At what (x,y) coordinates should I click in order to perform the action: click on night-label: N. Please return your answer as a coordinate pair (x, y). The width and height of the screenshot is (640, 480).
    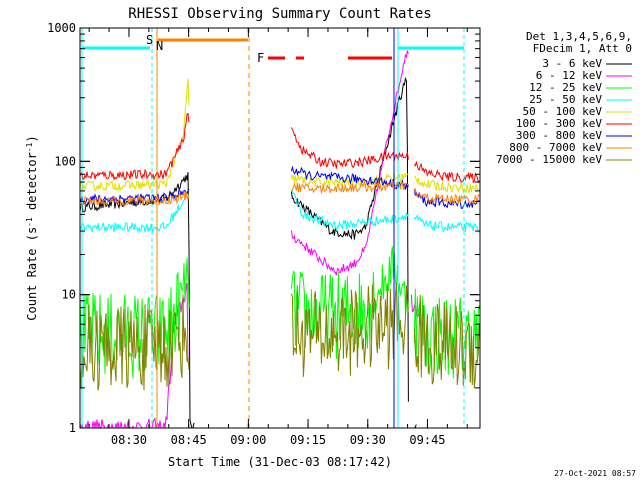
    Looking at the image, I should click on (159, 46).